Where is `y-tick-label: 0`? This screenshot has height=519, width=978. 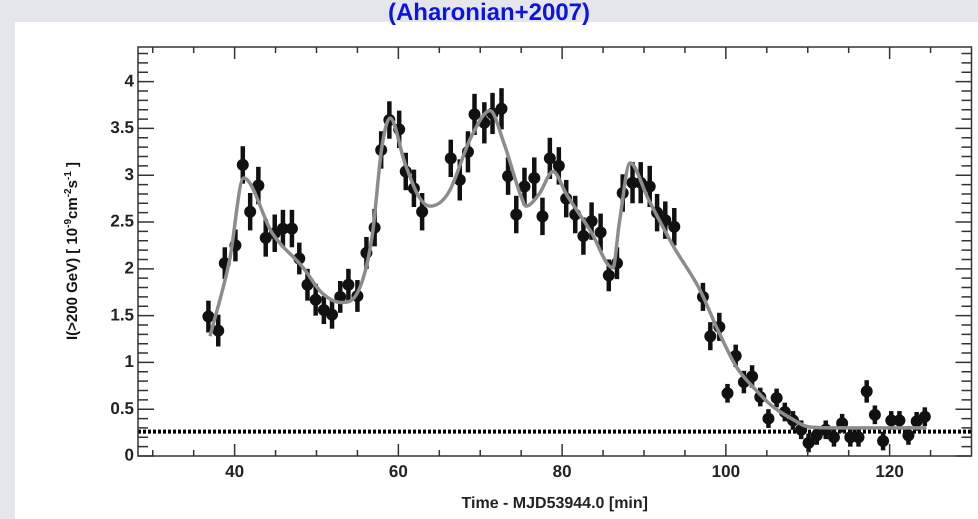
y-tick-label: 0 is located at coordinates (129, 455).